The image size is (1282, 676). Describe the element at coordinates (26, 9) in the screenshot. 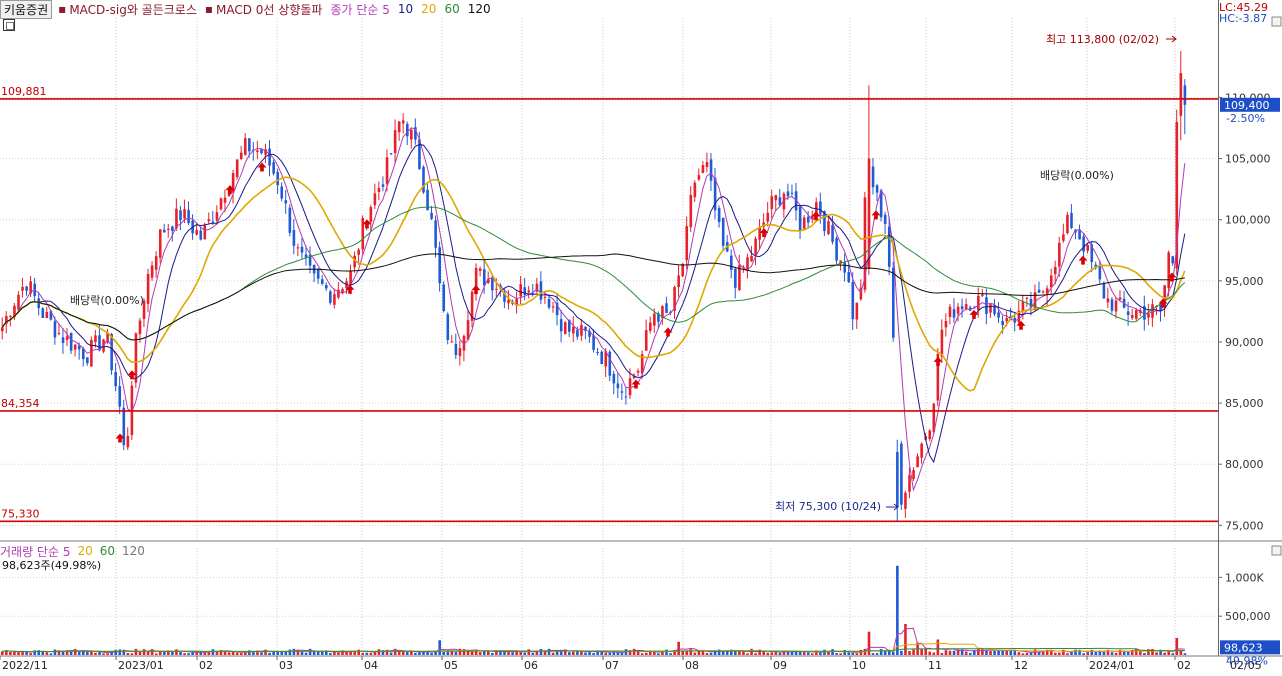

I see `broker-label: 키움증권` at that location.